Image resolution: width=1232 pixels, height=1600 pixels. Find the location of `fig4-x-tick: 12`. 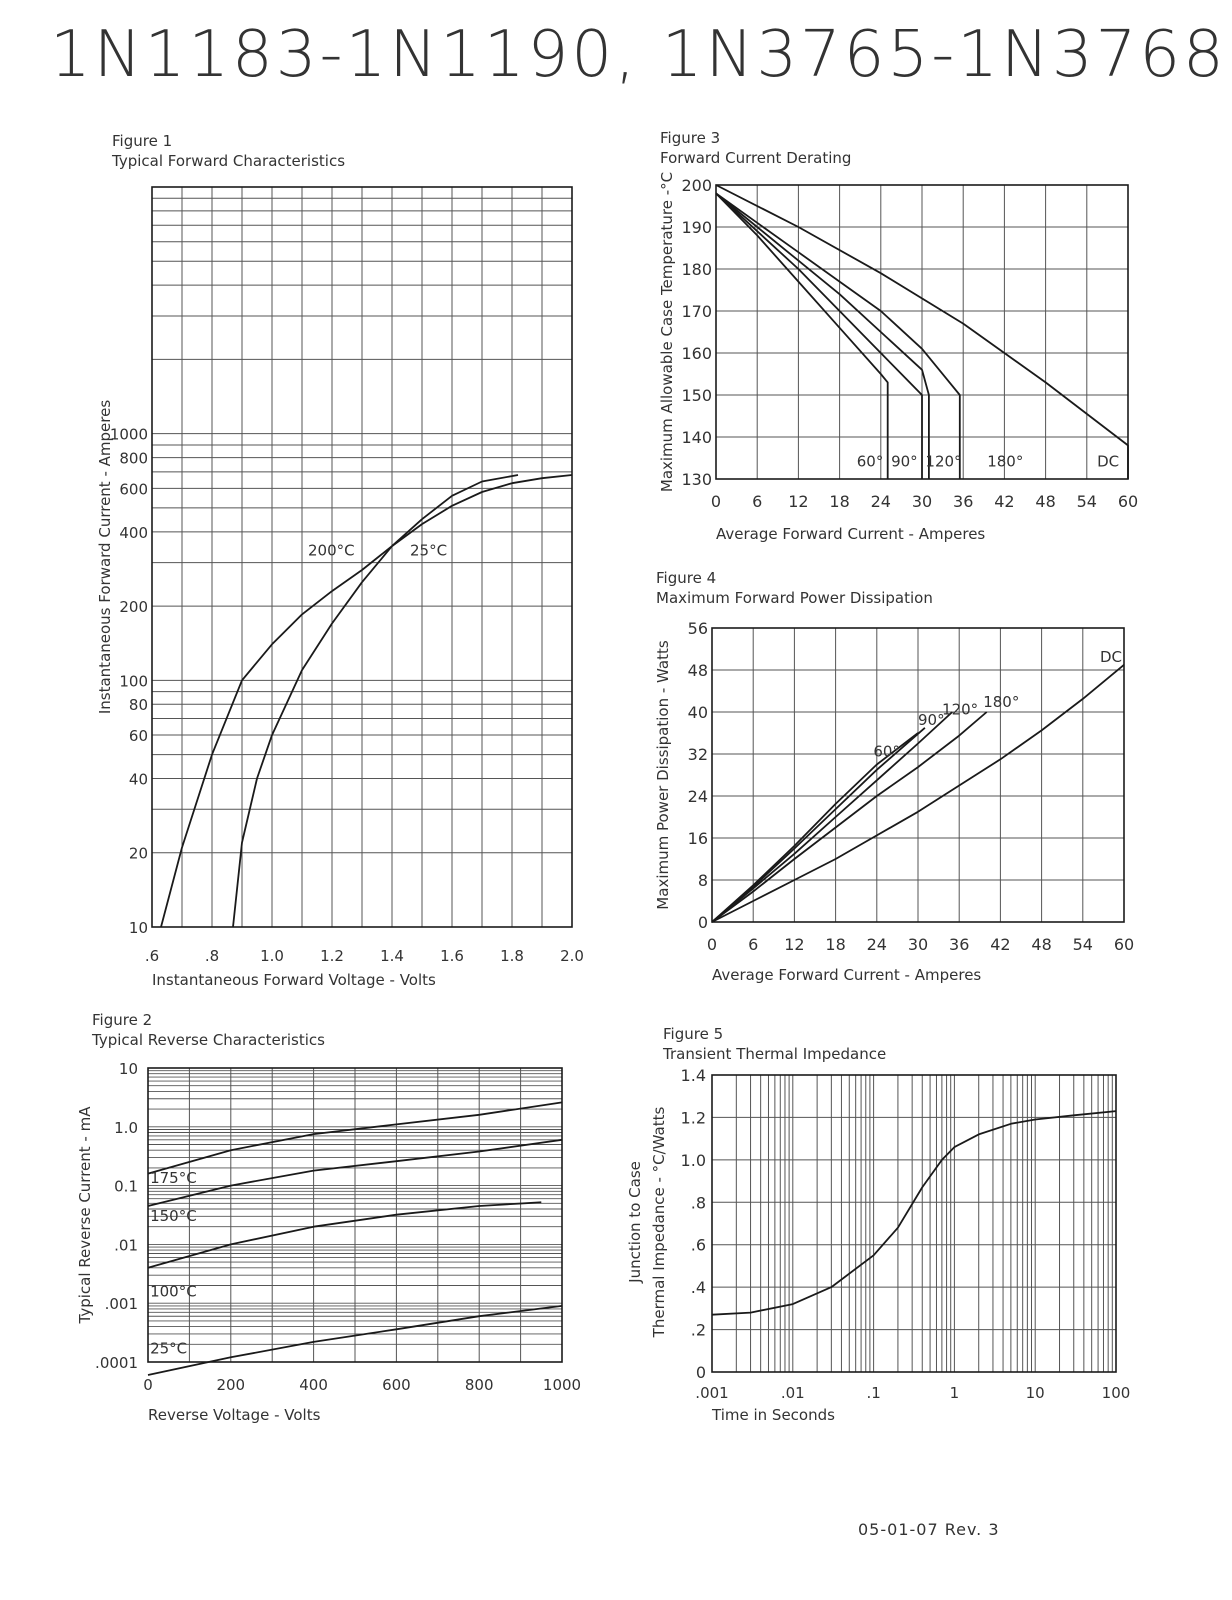

fig4-x-tick: 12 is located at coordinates (794, 944).